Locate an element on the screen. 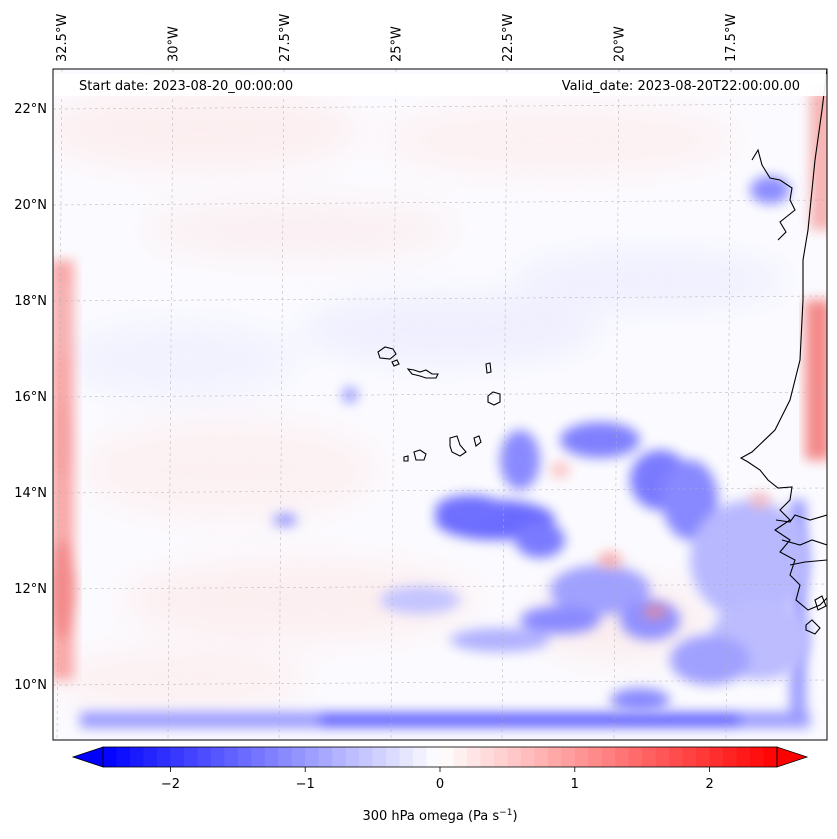 Image resolution: width=837 pixels, height=839 pixels. lat-tick-label: 10°N is located at coordinates (30, 685).